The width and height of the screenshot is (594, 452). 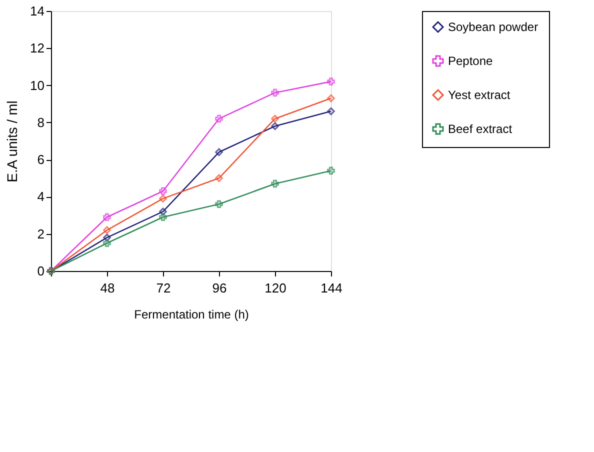 What do you see at coordinates (219, 288) in the screenshot?
I see `x-tick-label: 96` at bounding box center [219, 288].